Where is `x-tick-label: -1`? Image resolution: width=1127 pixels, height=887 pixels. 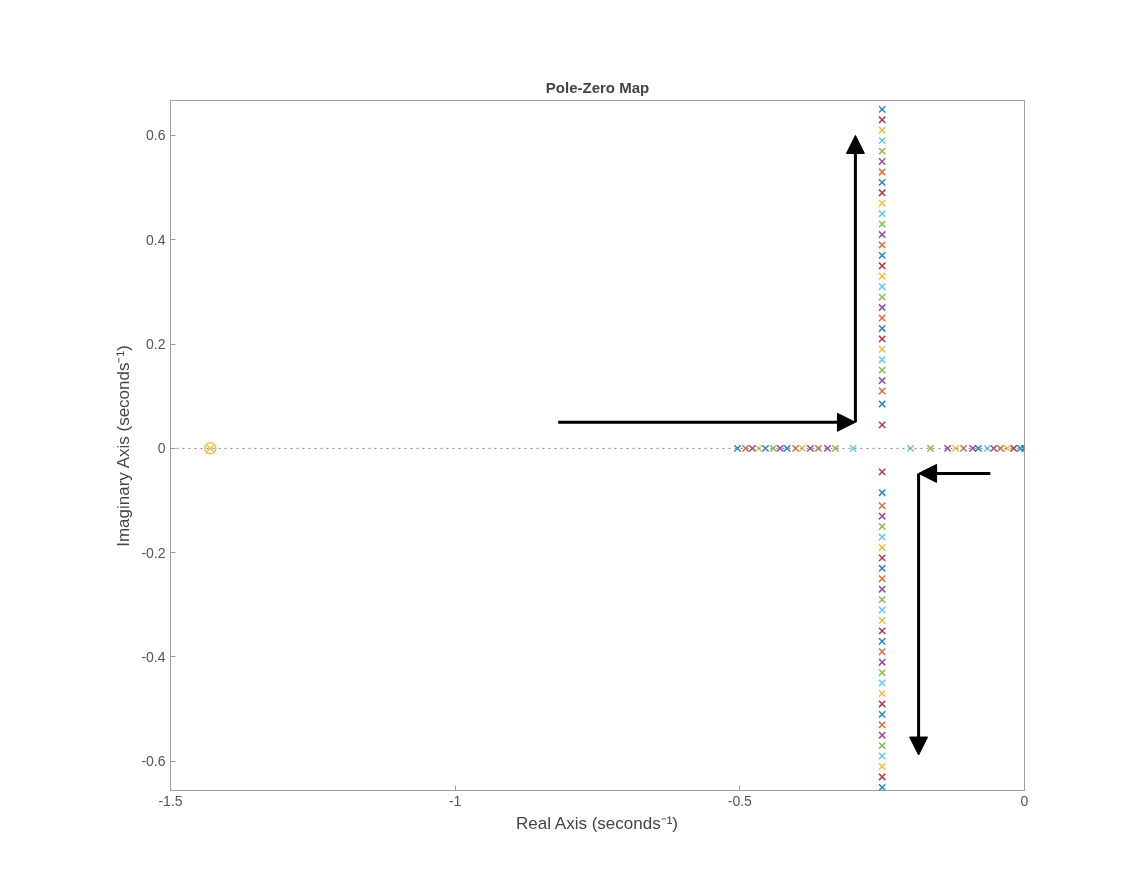
x-tick-label: -1 is located at coordinates (455, 800).